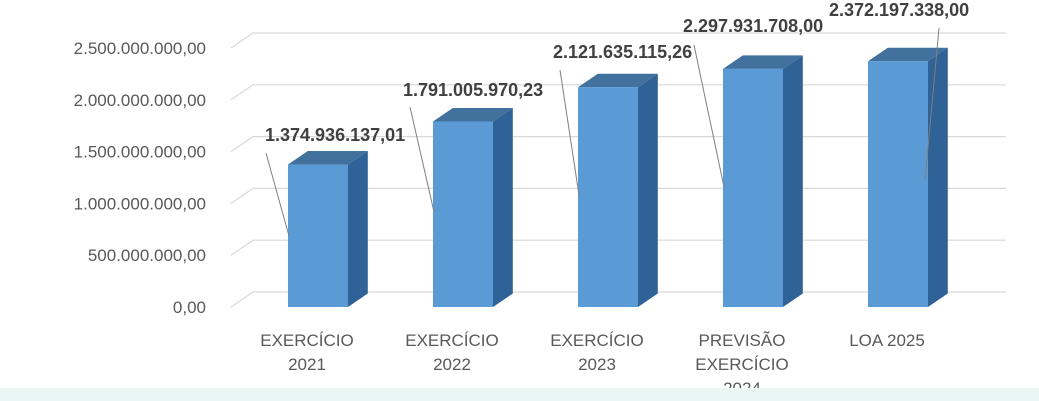 This screenshot has height=401, width=1039. Describe the element at coordinates (140, 48) in the screenshot. I see `y-tick-label: 2.500.000.000,00` at that location.